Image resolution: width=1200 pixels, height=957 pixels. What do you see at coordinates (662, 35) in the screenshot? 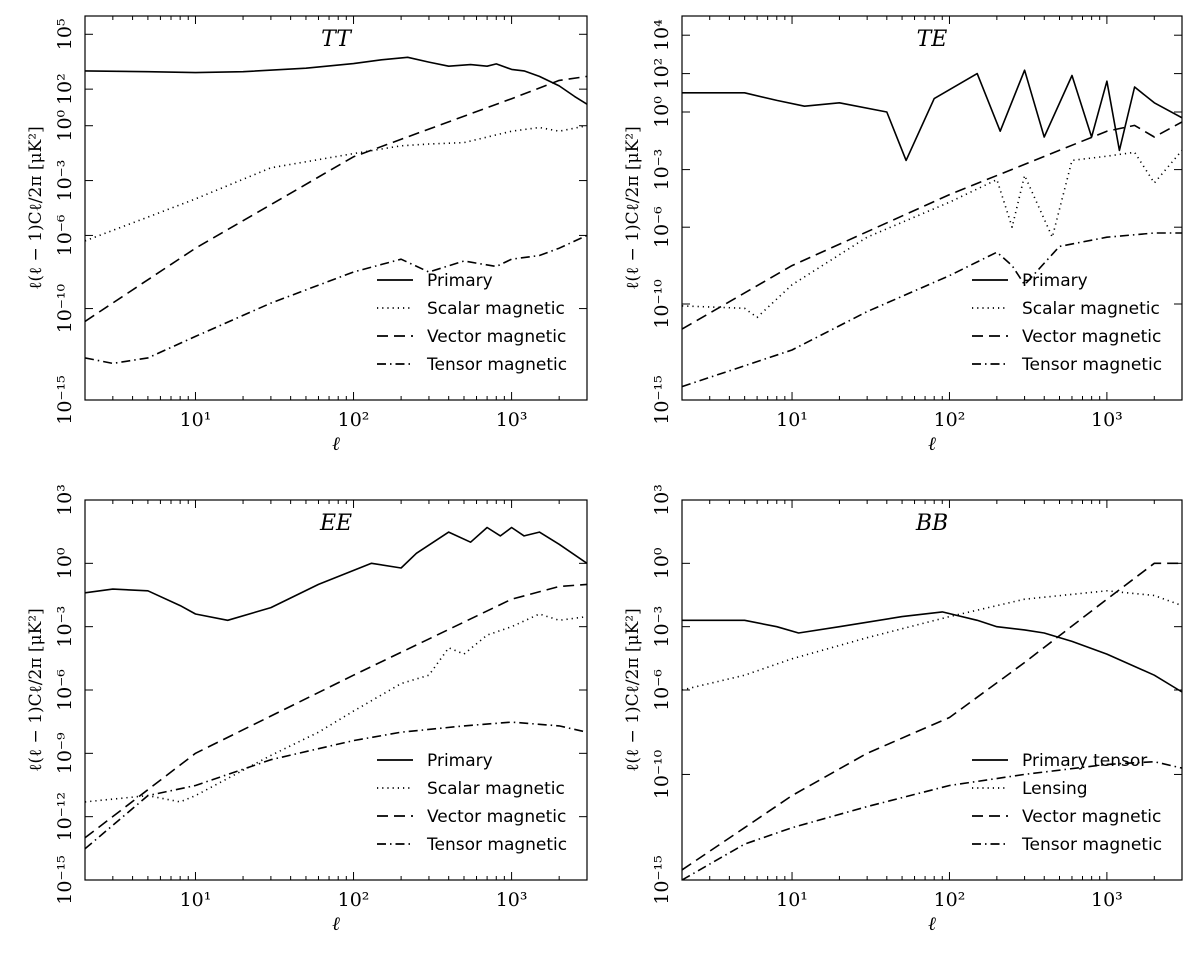
I see `y-tick-label: 10⁴` at bounding box center [662, 35].